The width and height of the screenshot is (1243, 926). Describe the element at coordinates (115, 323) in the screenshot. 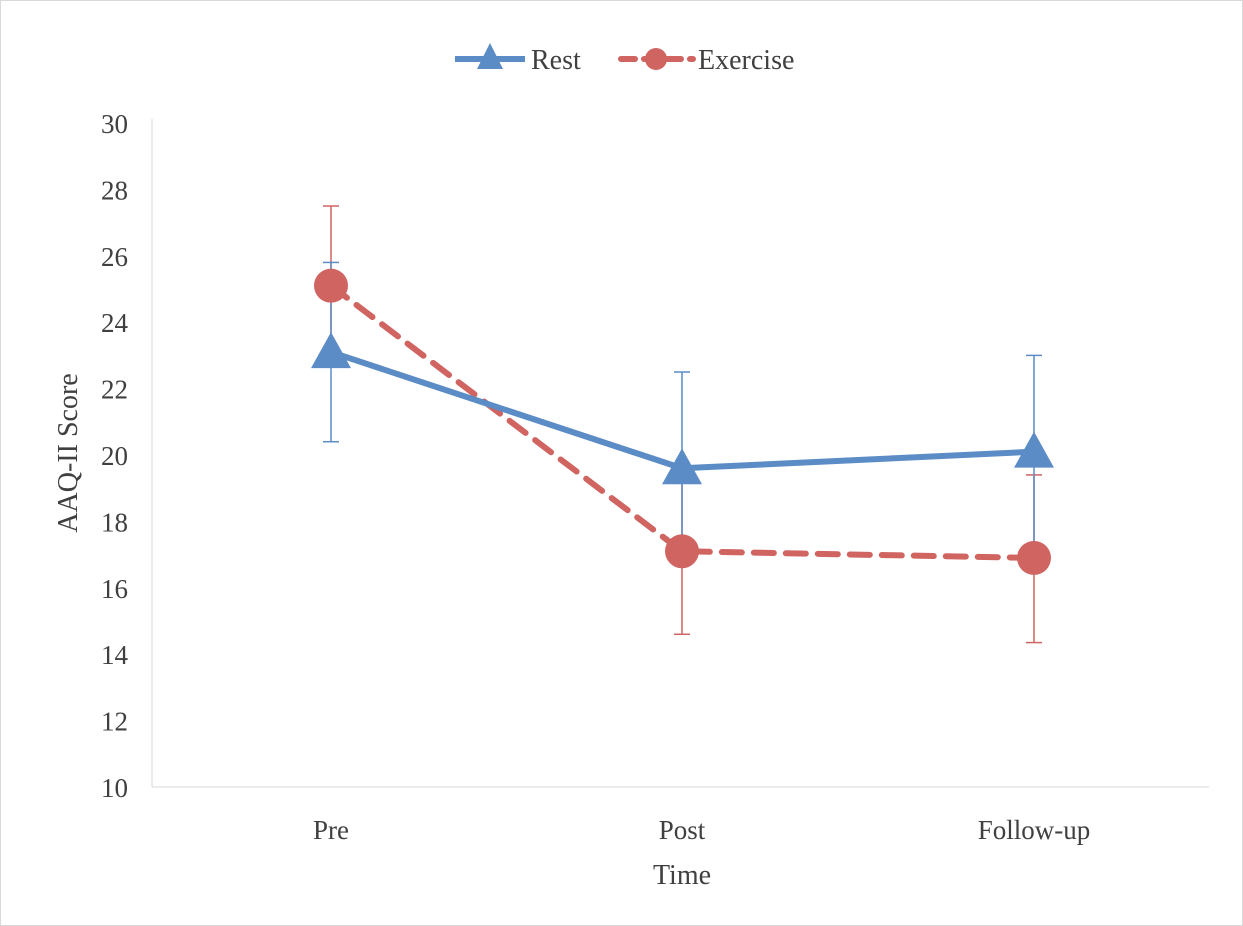

I see `y-tick-label: 24` at that location.